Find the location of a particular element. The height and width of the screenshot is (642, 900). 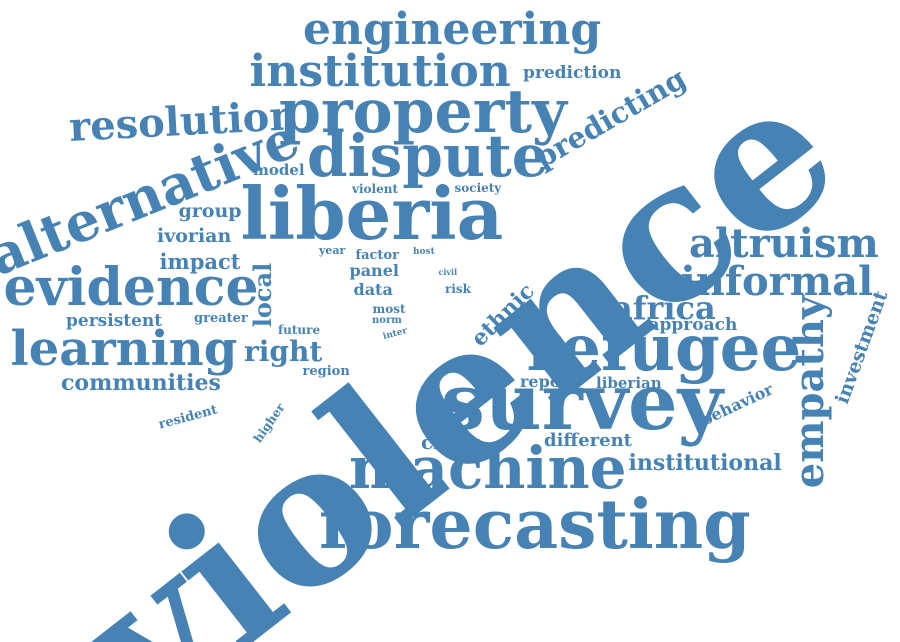

word-communities: communities is located at coordinates (141, 383).